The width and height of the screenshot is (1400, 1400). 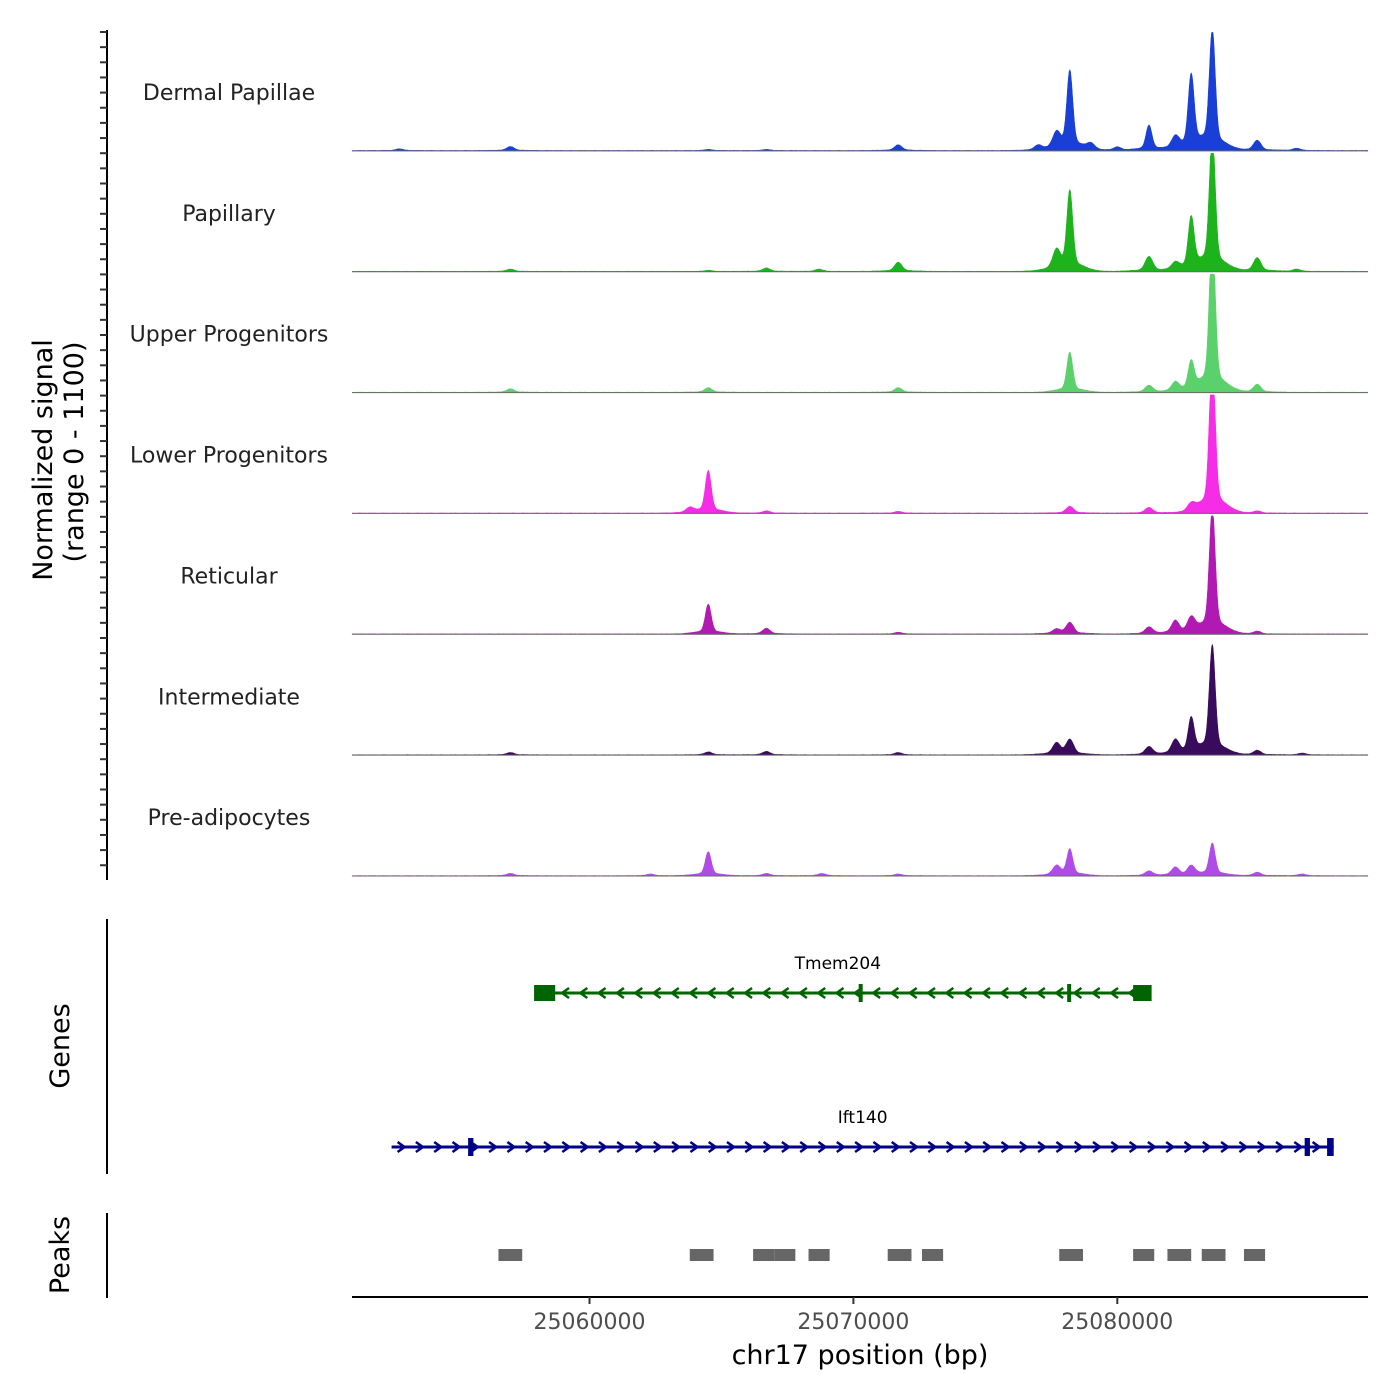 What do you see at coordinates (863, 1118) in the screenshot?
I see `gene-label: Ift140` at bounding box center [863, 1118].